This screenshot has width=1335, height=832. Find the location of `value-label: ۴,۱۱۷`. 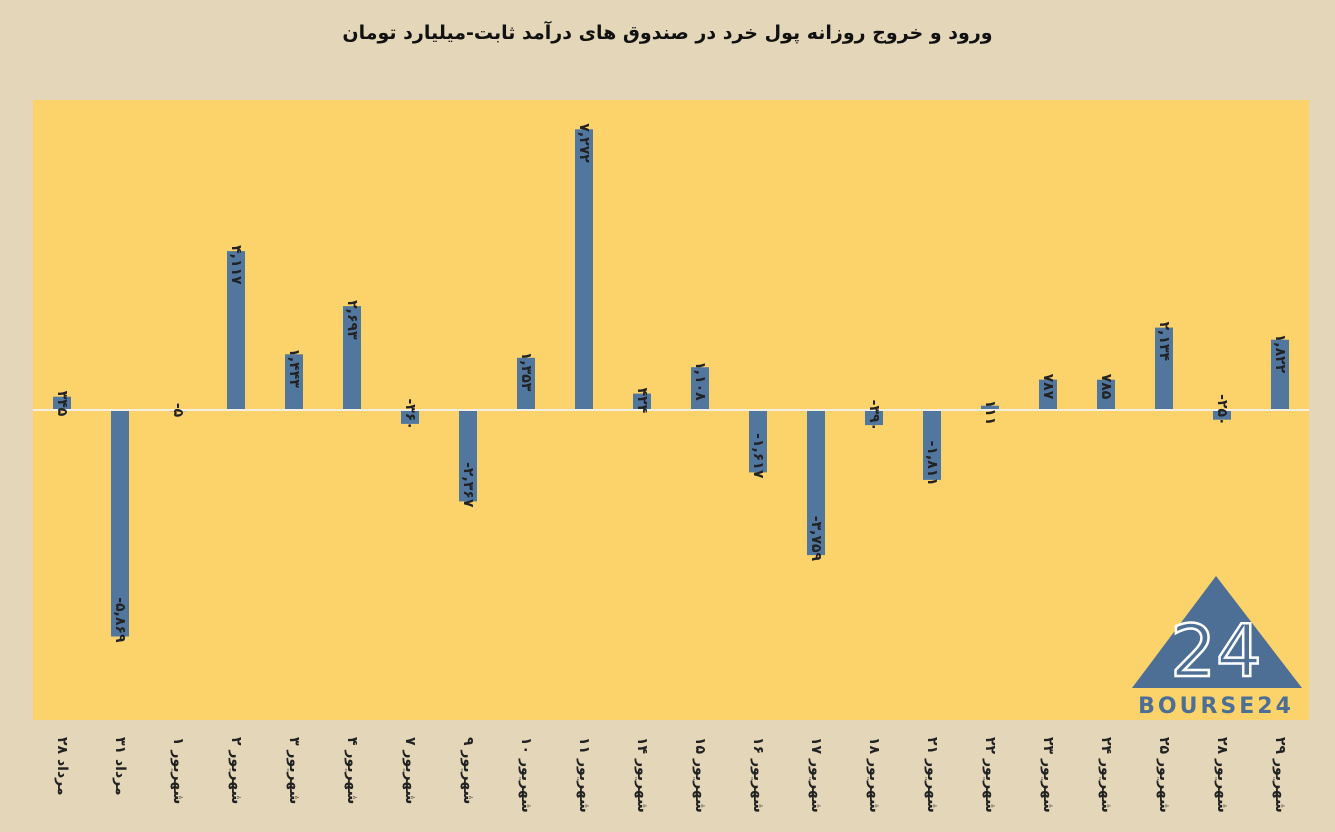

value-label: ۴,۱۱۷ is located at coordinates (236, 265).